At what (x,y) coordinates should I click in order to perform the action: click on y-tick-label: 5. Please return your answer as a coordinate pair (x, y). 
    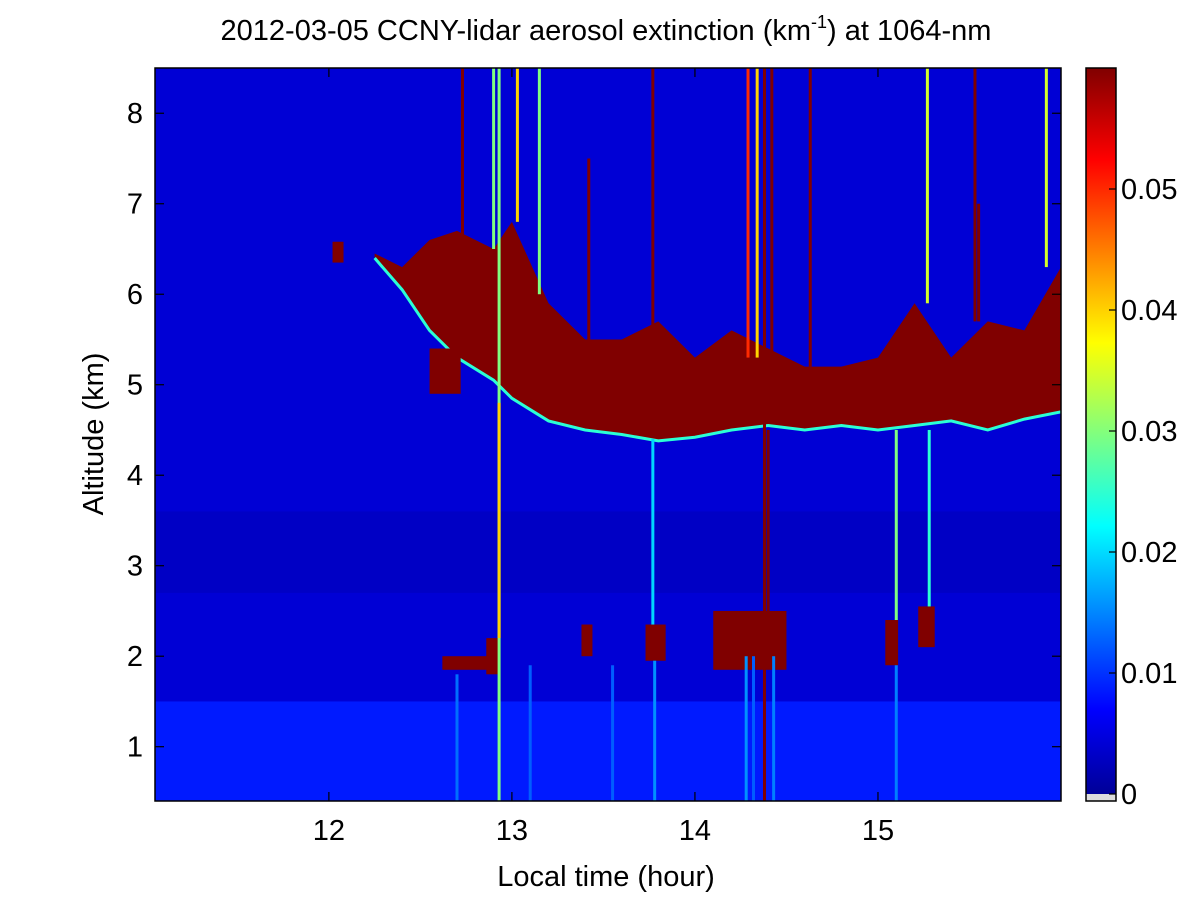
    Looking at the image, I should click on (135, 386).